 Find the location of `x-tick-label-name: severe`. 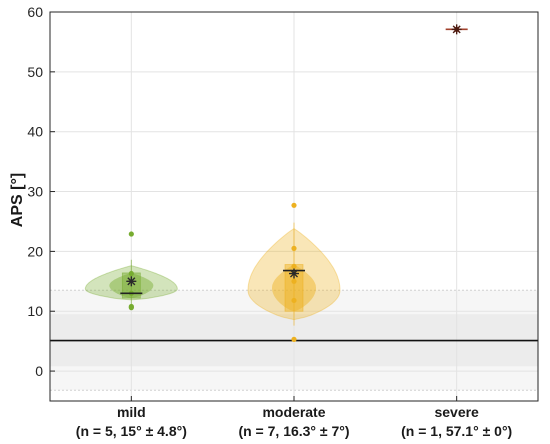

x-tick-label-name: severe is located at coordinates (456, 412).